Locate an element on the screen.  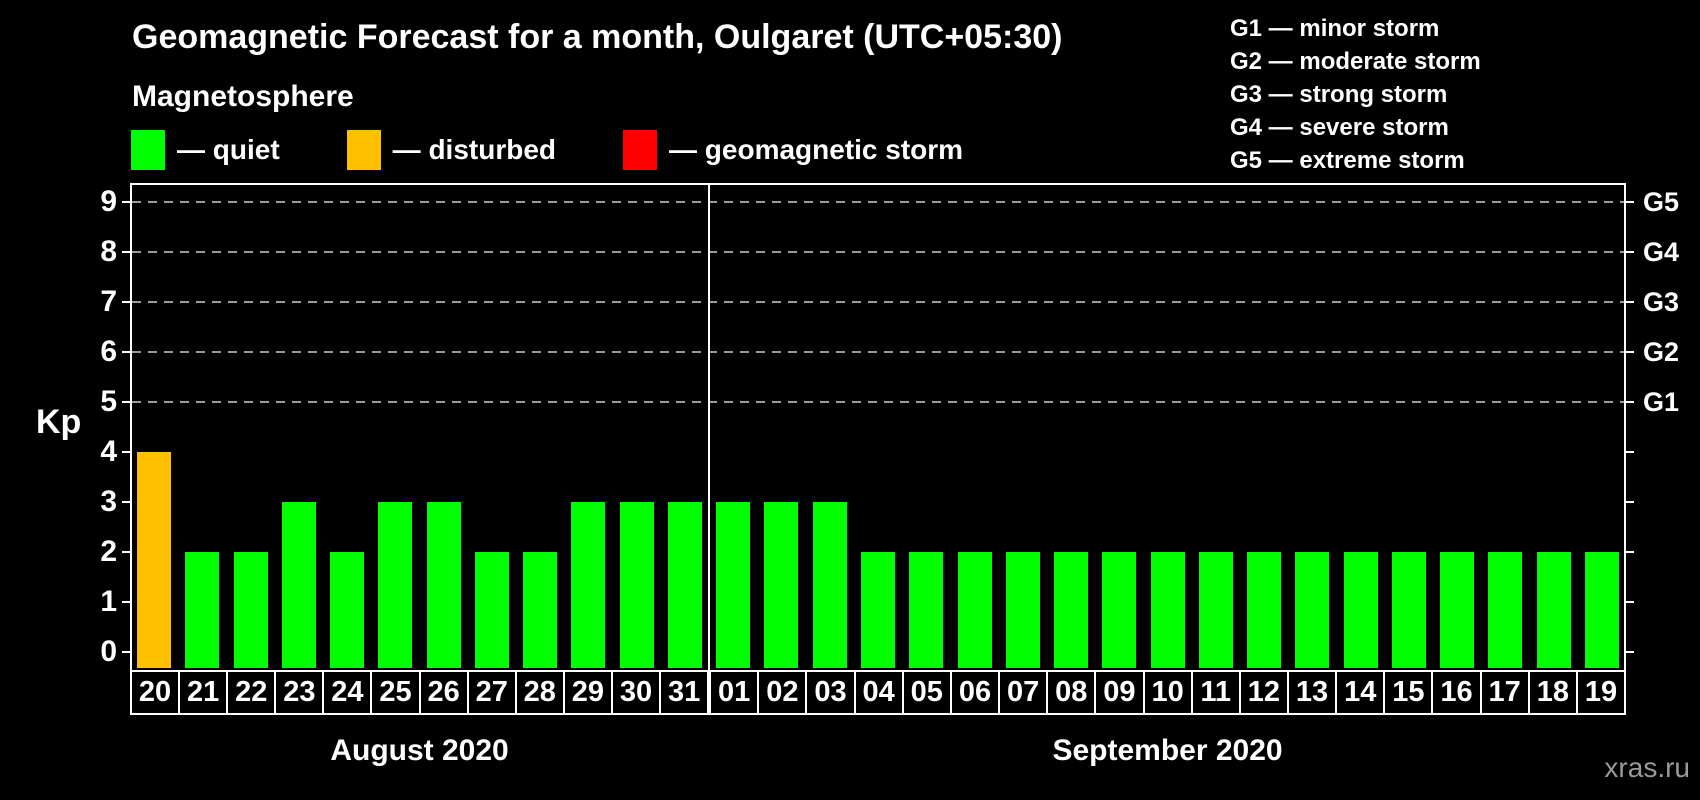
g-scale-item: G3 — strong storm is located at coordinates (1339, 94).